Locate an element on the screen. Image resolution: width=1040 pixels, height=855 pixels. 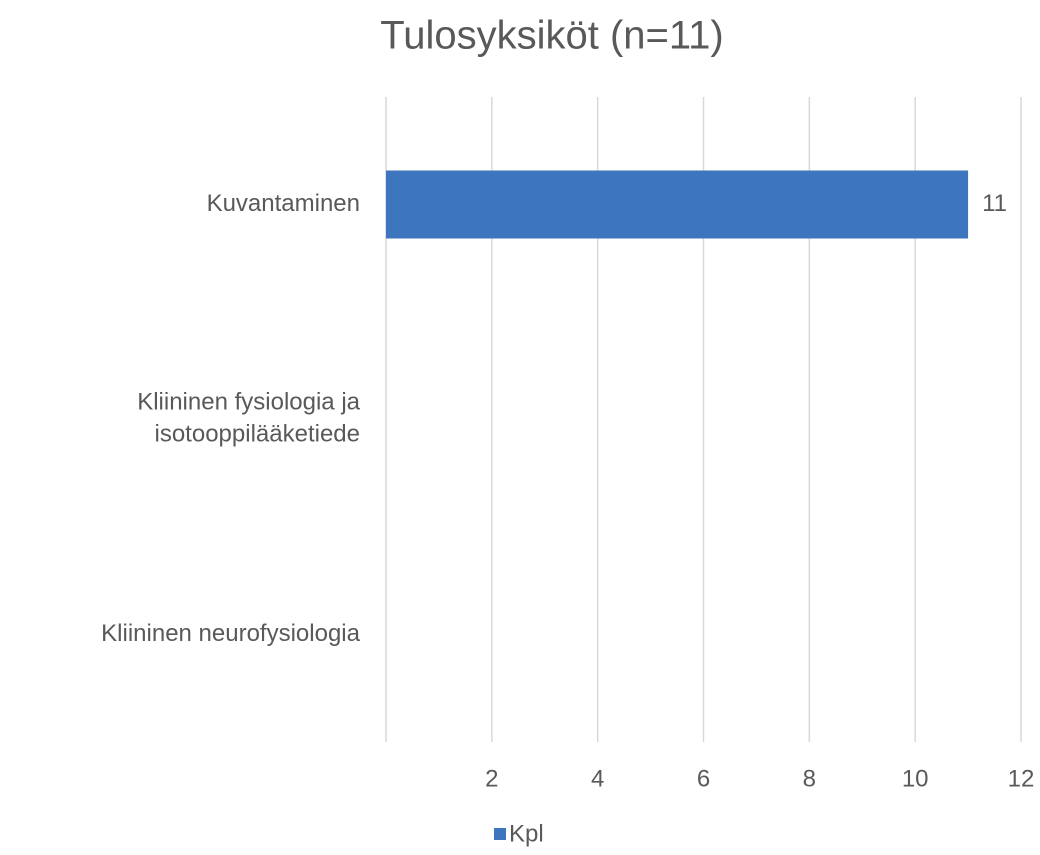
chart-title: Tulosyksiköt (n=11) is located at coordinates (551, 36).